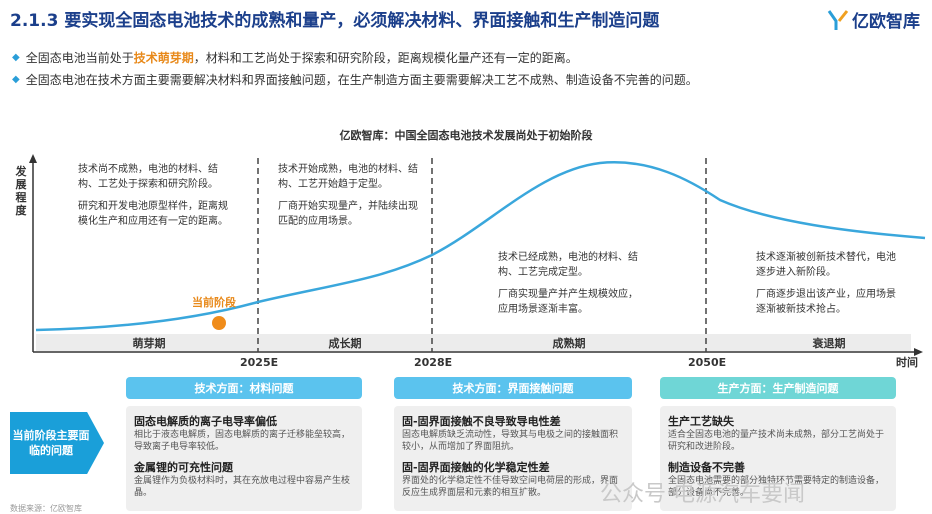 The height and width of the screenshot is (514, 932). What do you see at coordinates (153, 214) in the screenshot?
I see `phase-description: 研究和开发电池原型样件，距离规模化生产和应用还有一定的距离。` at bounding box center [153, 214].